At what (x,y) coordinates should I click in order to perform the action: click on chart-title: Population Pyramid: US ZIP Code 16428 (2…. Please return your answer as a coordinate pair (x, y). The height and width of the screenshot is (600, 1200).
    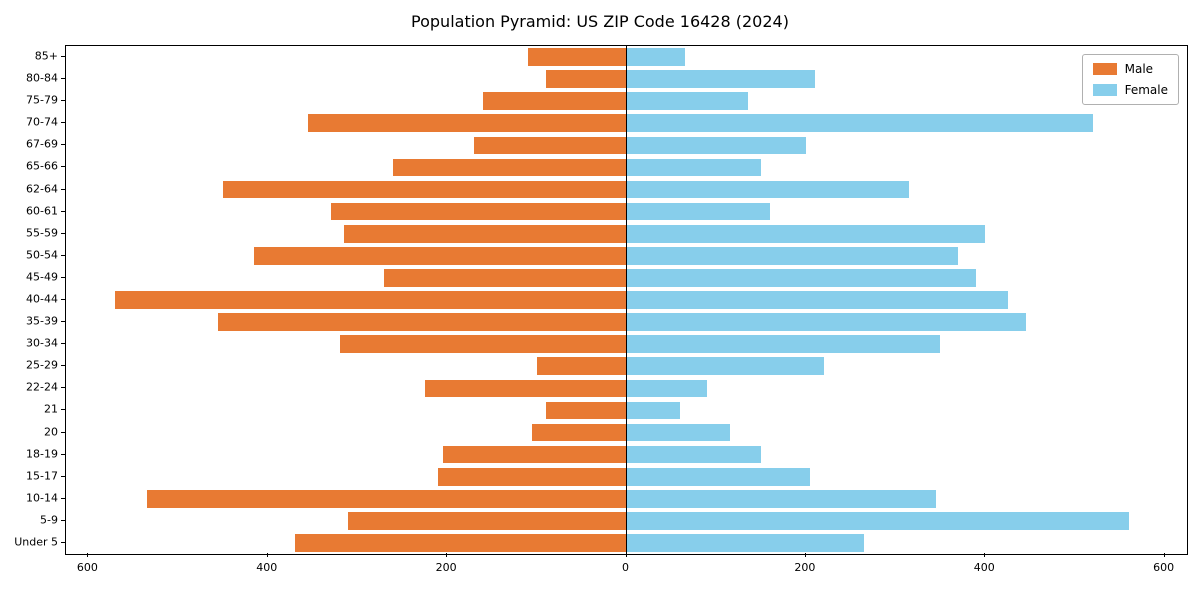
    Looking at the image, I should click on (600, 21).